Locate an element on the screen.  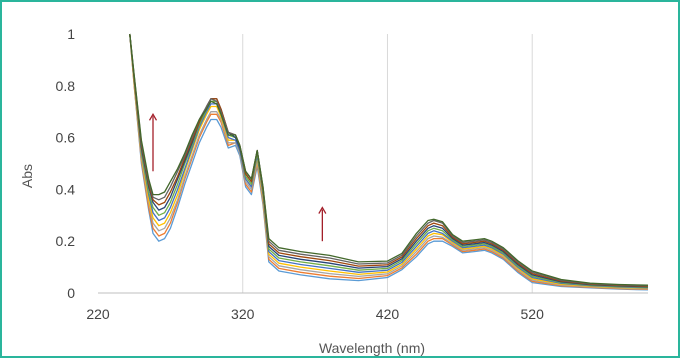
y-tick-label: 0.6 is located at coordinates (66, 138).